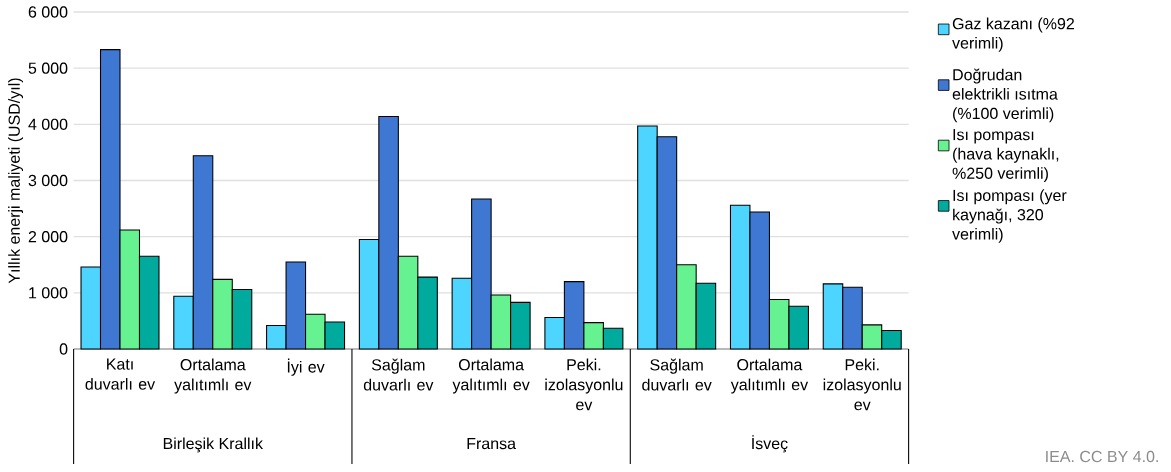  Describe the element at coordinates (1009, 216) in the screenshot. I see `legend-label: Isı pompası (yer kaynağı, 320 verimli)` at that location.